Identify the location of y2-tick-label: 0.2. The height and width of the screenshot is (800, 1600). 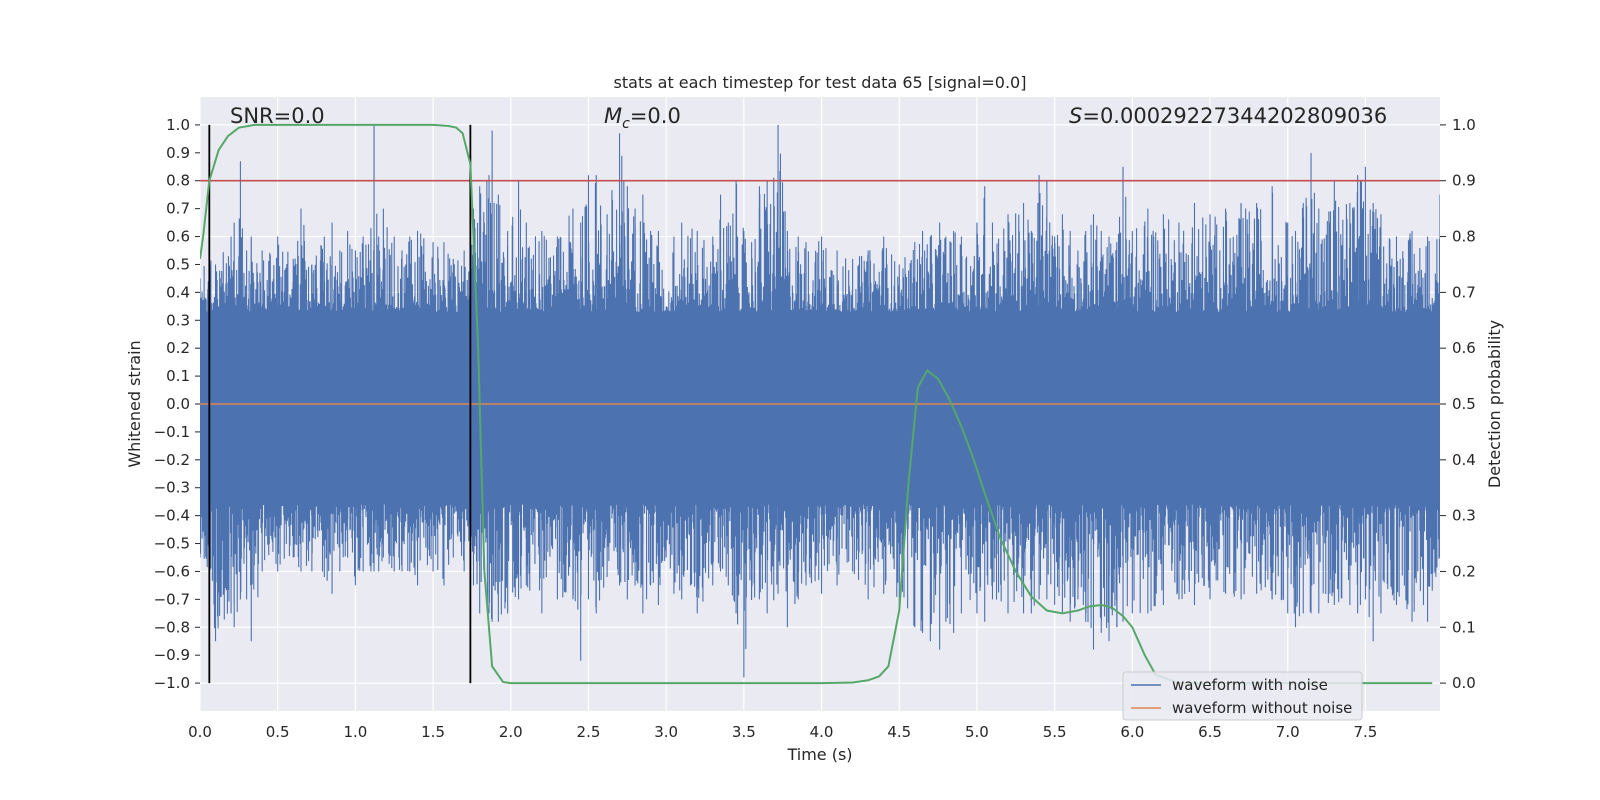
(1464, 571).